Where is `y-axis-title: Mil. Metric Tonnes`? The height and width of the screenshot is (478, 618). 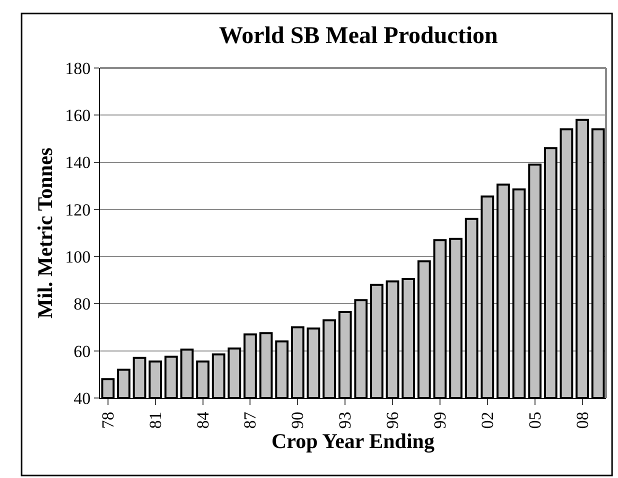
y-axis-title: Mil. Metric Tonnes is located at coordinates (45, 233).